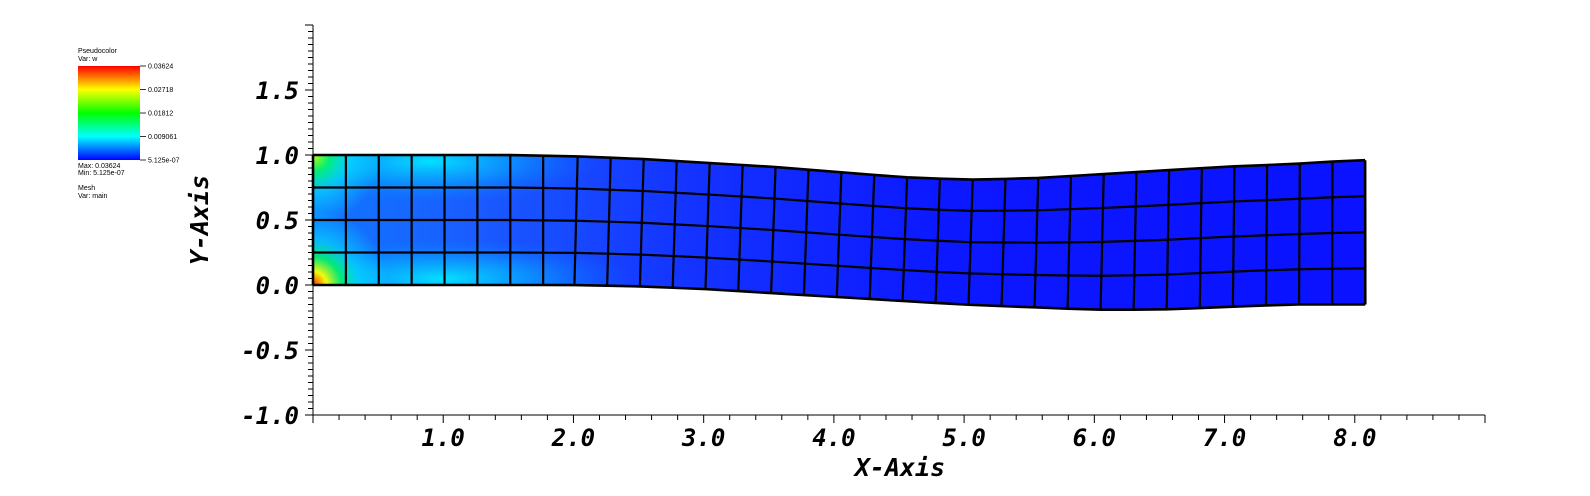 The height and width of the screenshot is (496, 1590). What do you see at coordinates (833, 438) in the screenshot?
I see `x-tick-label: 4.0` at bounding box center [833, 438].